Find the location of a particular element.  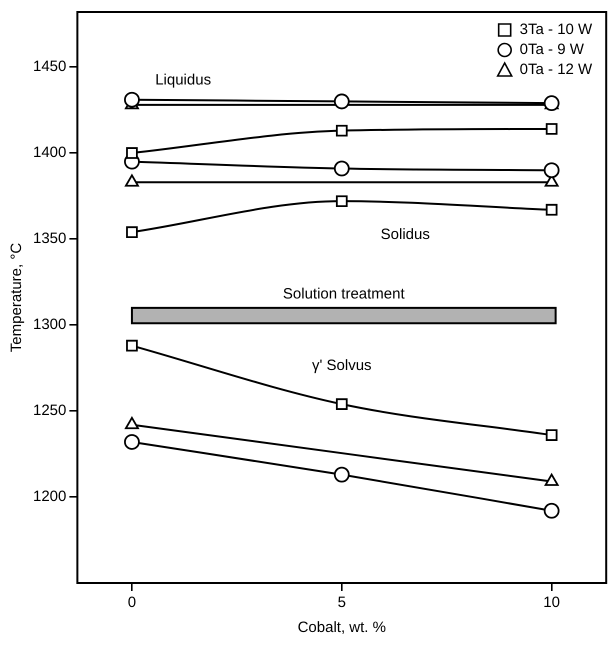

x-tick-label: 5 is located at coordinates (342, 603).